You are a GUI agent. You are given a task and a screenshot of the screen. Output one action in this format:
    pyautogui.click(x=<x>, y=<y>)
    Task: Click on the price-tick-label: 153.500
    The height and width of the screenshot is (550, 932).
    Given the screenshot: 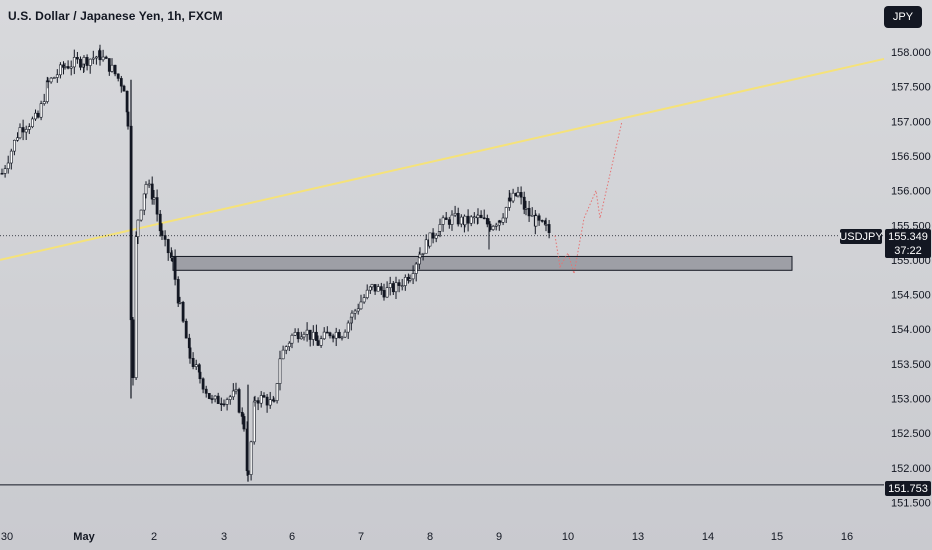 What is the action you would take?
    pyautogui.click(x=911, y=365)
    